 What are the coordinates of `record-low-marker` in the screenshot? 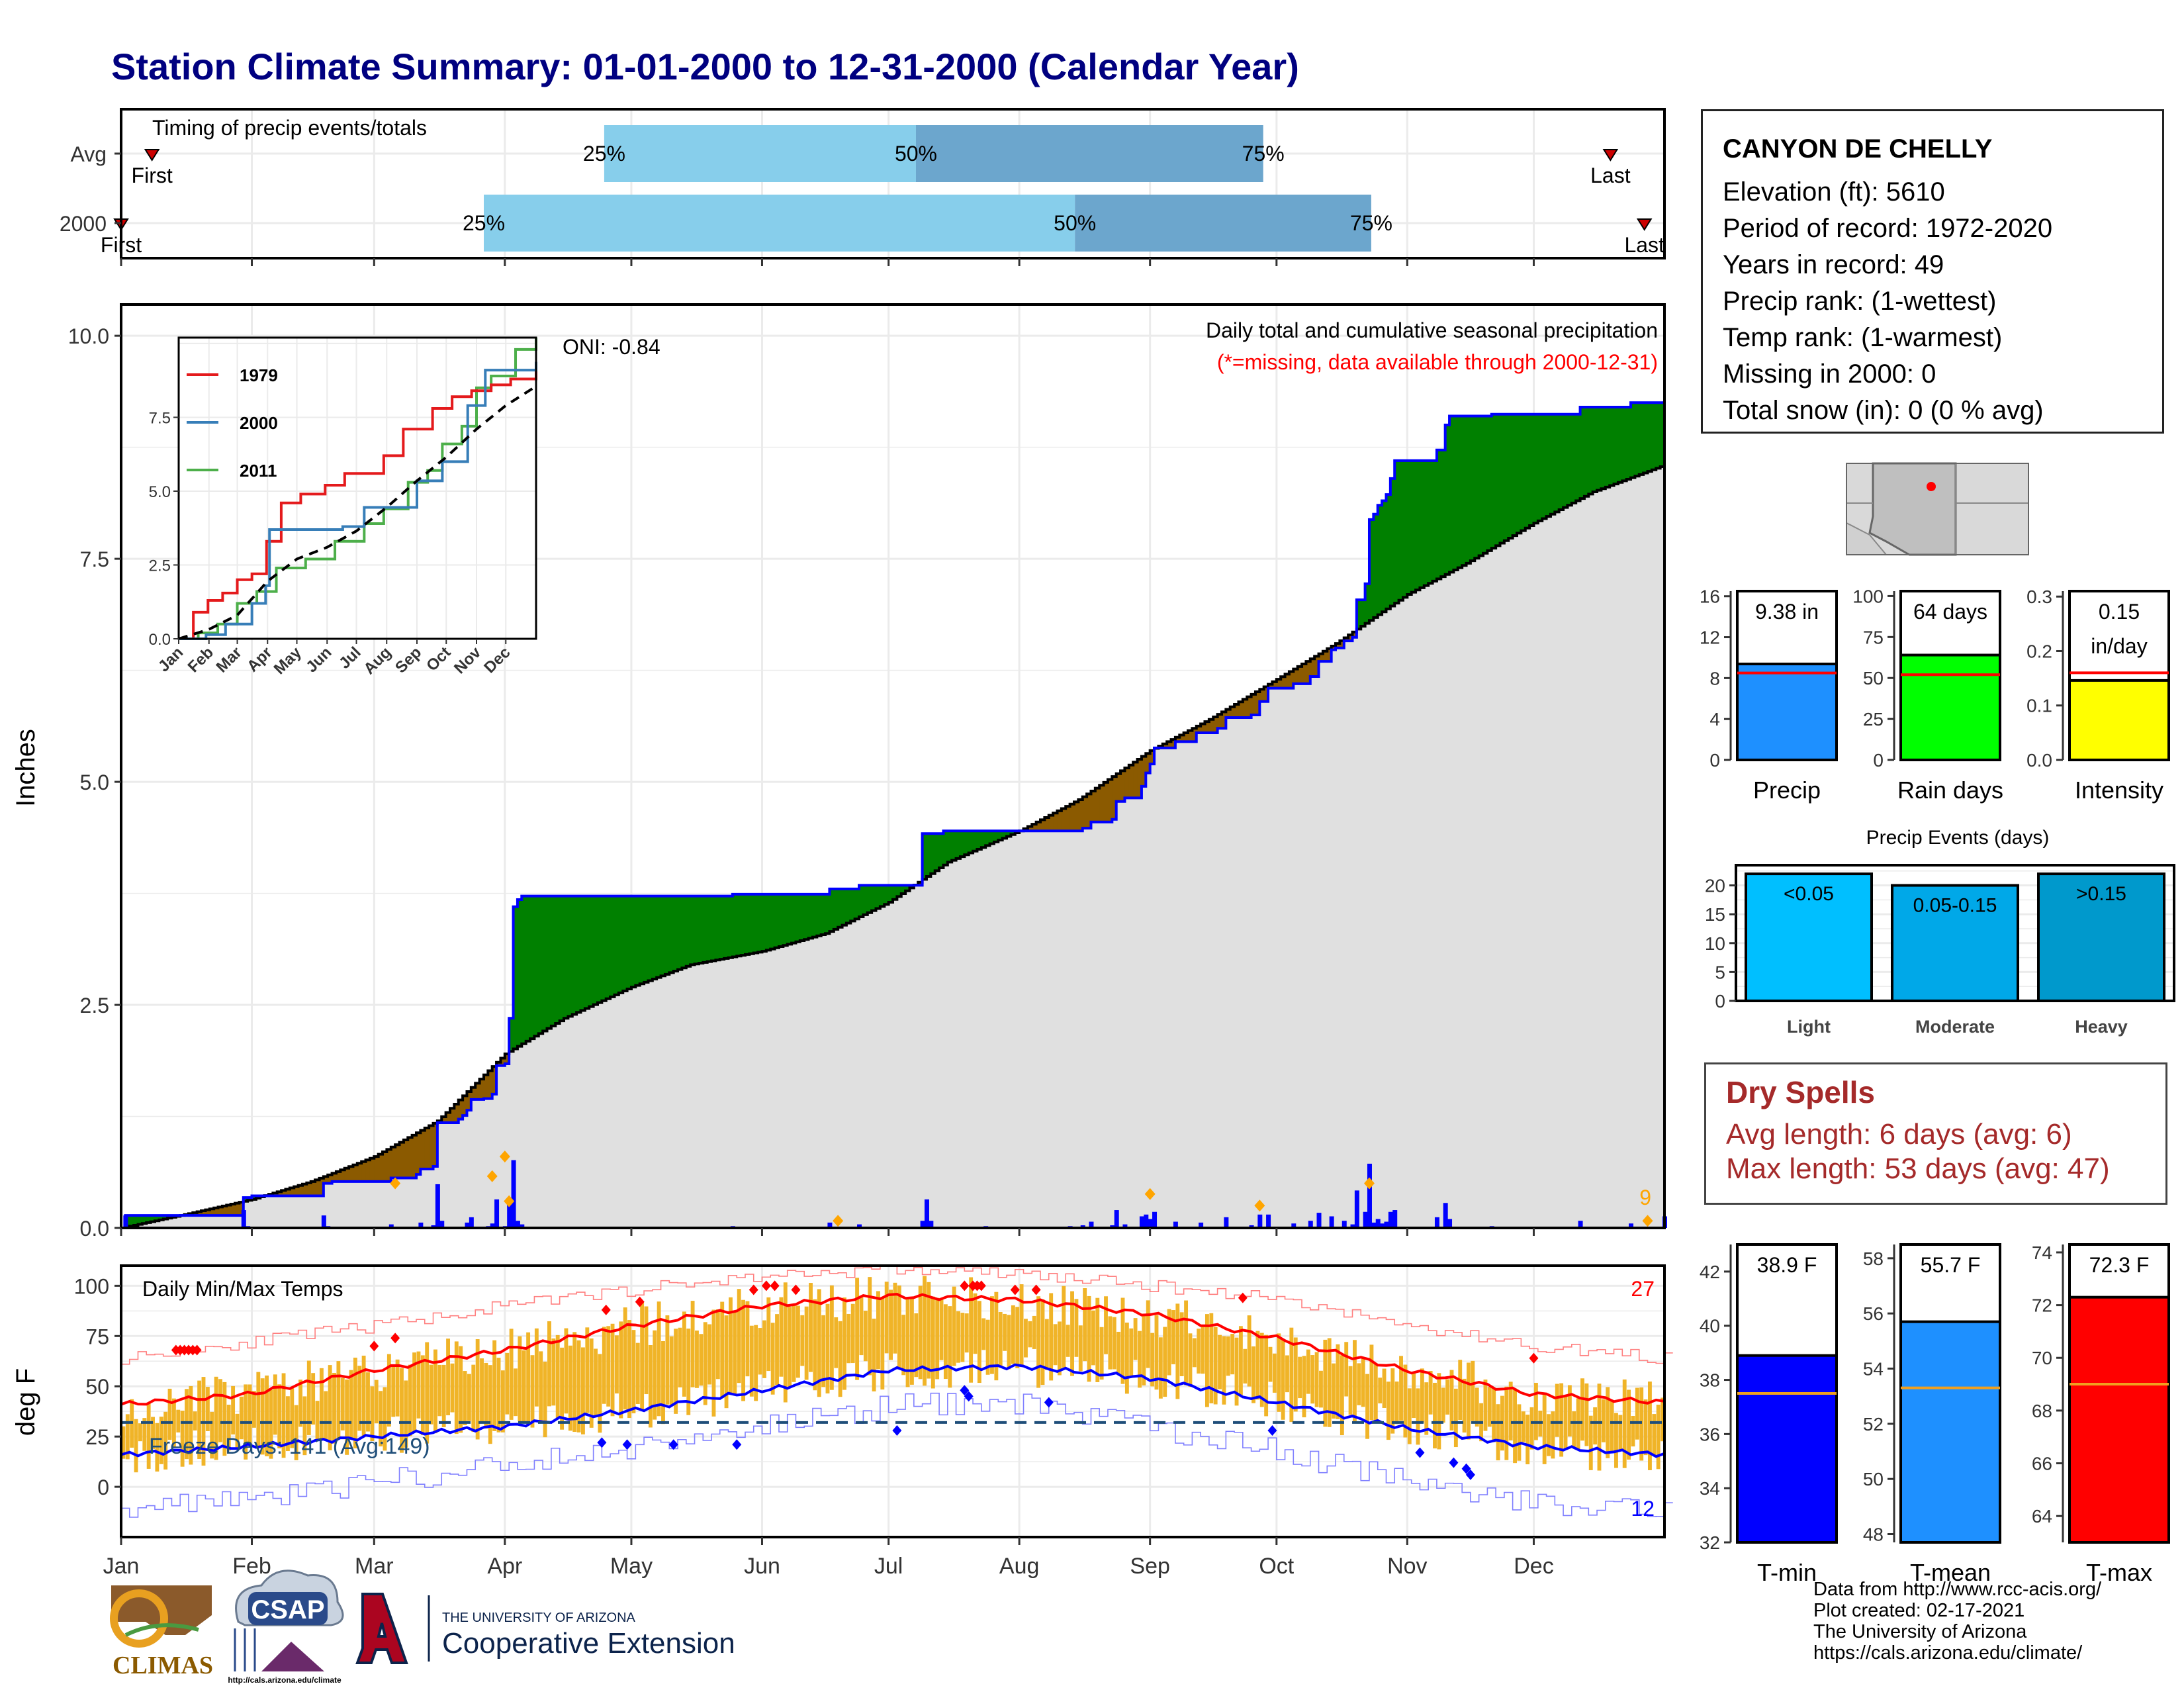 It's located at (1049, 1402).